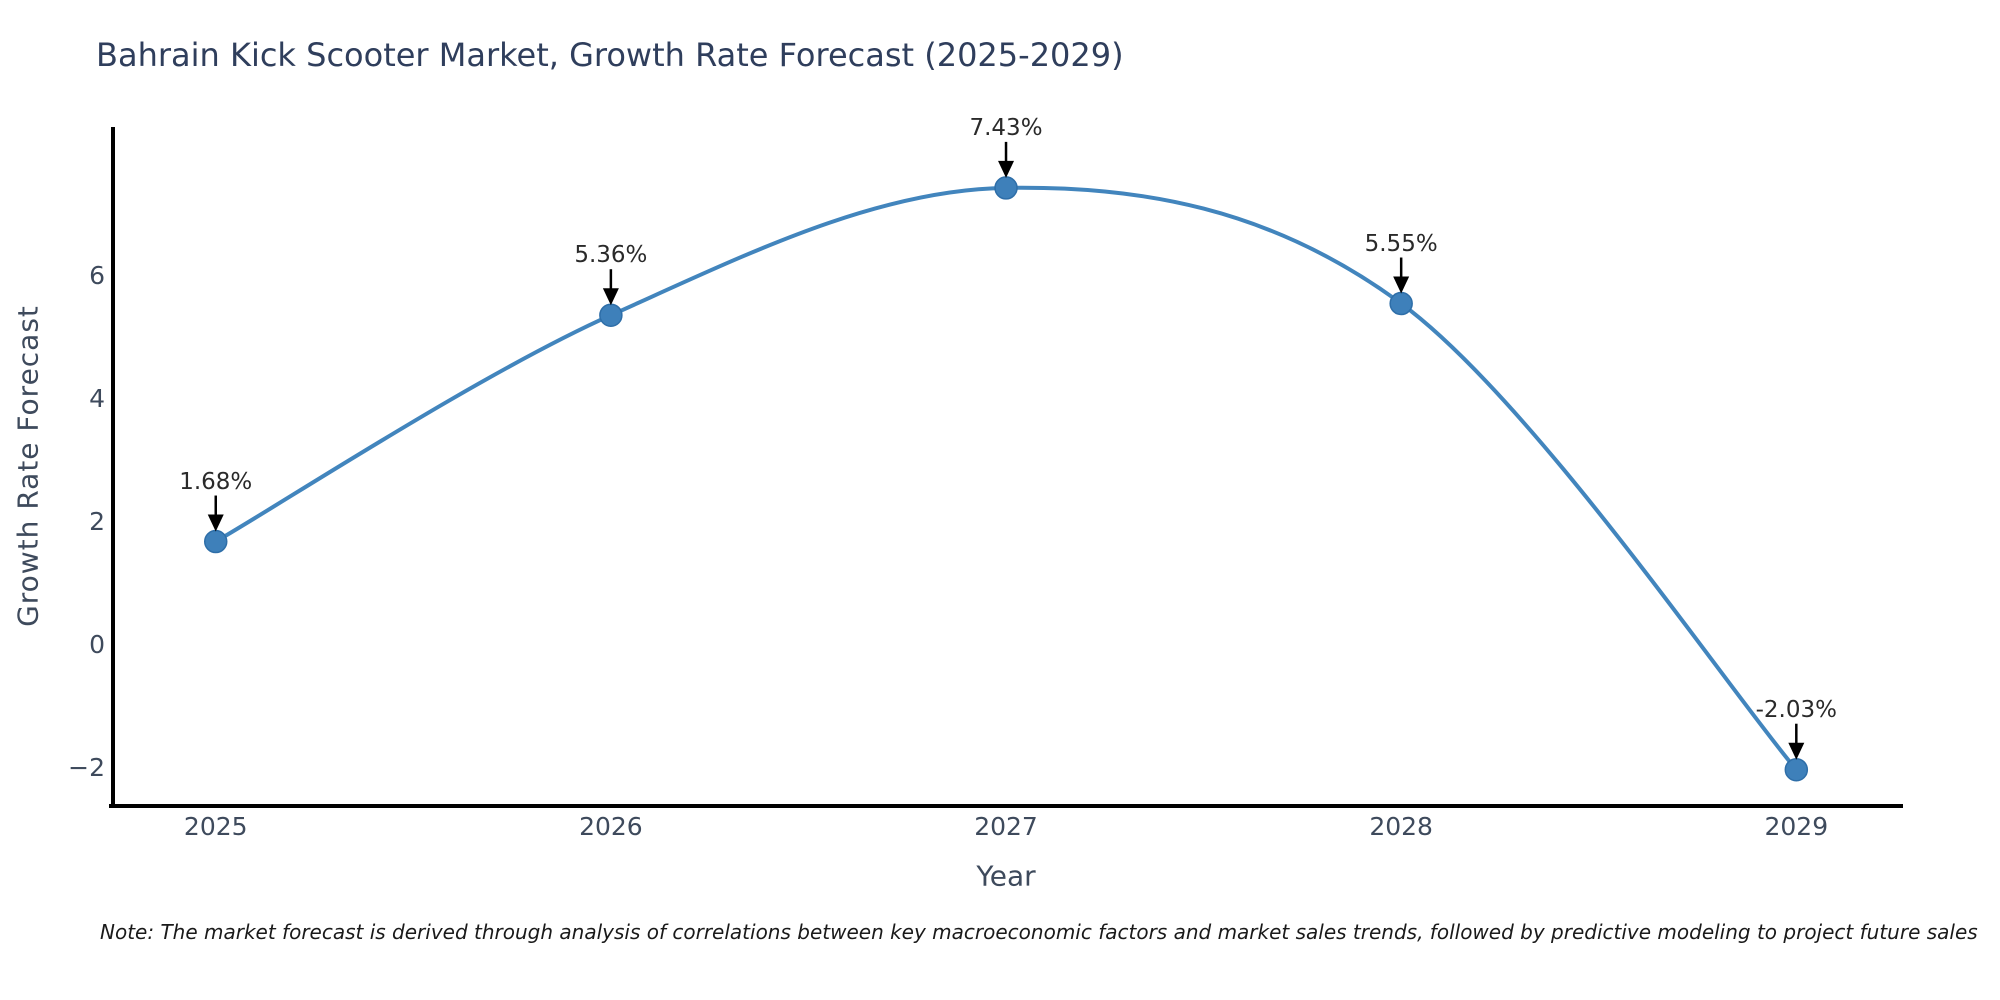 The height and width of the screenshot is (1000, 2000). What do you see at coordinates (1006, 127) in the screenshot?
I see `data-point-value-label: 7.43%` at bounding box center [1006, 127].